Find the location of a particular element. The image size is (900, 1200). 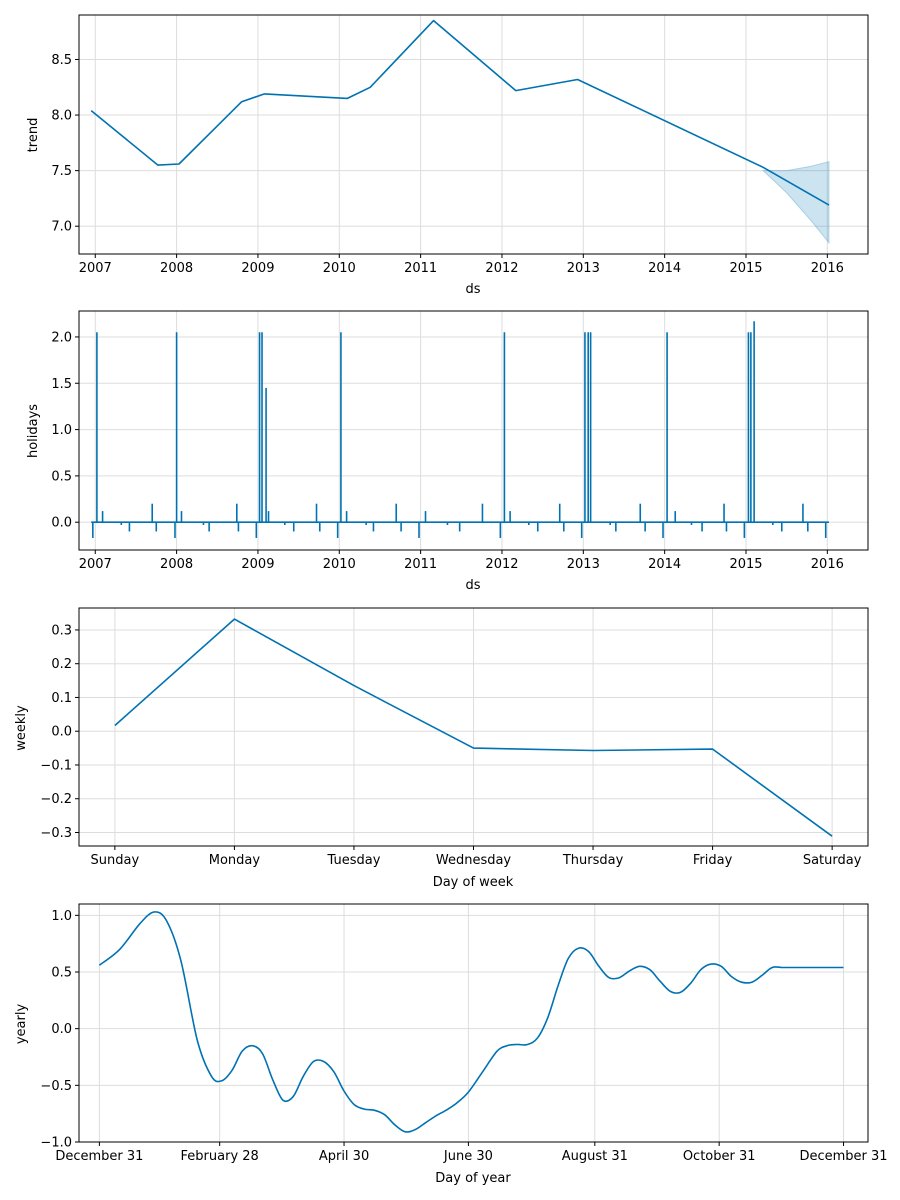

y-tick-label: 8.0 is located at coordinates (61, 116).